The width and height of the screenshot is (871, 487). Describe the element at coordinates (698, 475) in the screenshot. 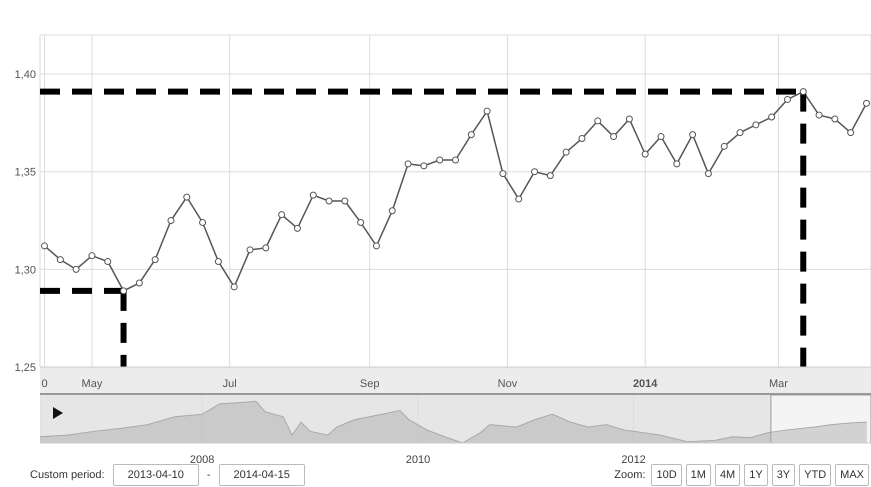

I see `zoom-button: 1M` at that location.